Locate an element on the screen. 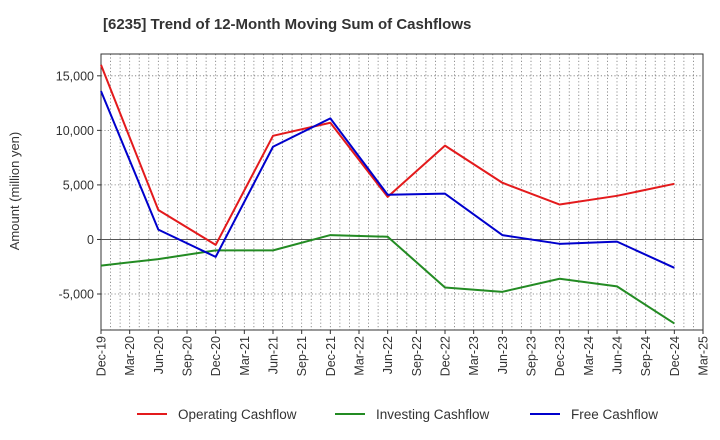 This screenshot has width=720, height=440. legend-label: Investing Cashflow is located at coordinates (433, 414).